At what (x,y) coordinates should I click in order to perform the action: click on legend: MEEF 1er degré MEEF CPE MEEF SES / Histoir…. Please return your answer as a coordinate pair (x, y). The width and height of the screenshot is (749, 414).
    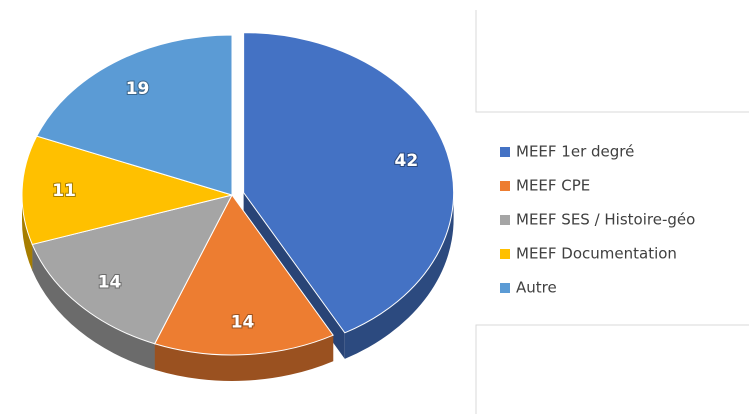
    Looking at the image, I should click on (597, 220).